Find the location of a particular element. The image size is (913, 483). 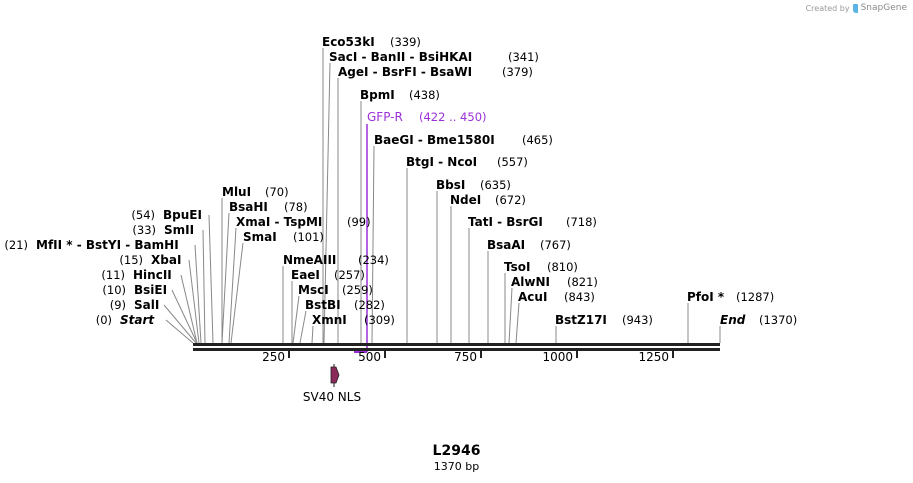

svg-text: (635) is located at coordinates (495, 185).